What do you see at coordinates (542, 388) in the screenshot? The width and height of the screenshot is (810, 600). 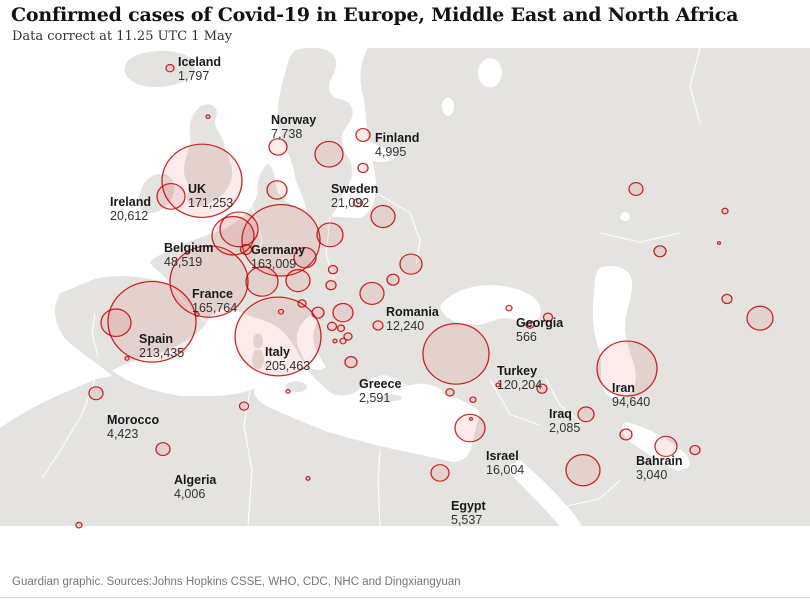 I see `case-circle-iraq` at bounding box center [542, 388].